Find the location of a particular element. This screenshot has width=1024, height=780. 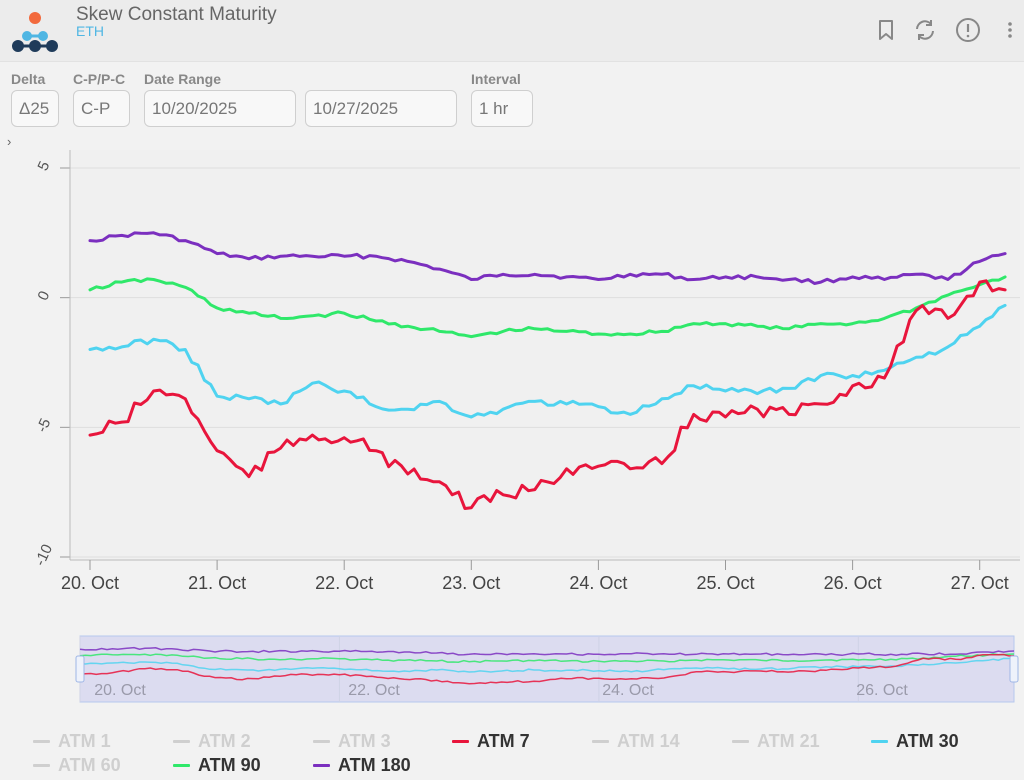

navigator-right-handle is located at coordinates (1014, 669).